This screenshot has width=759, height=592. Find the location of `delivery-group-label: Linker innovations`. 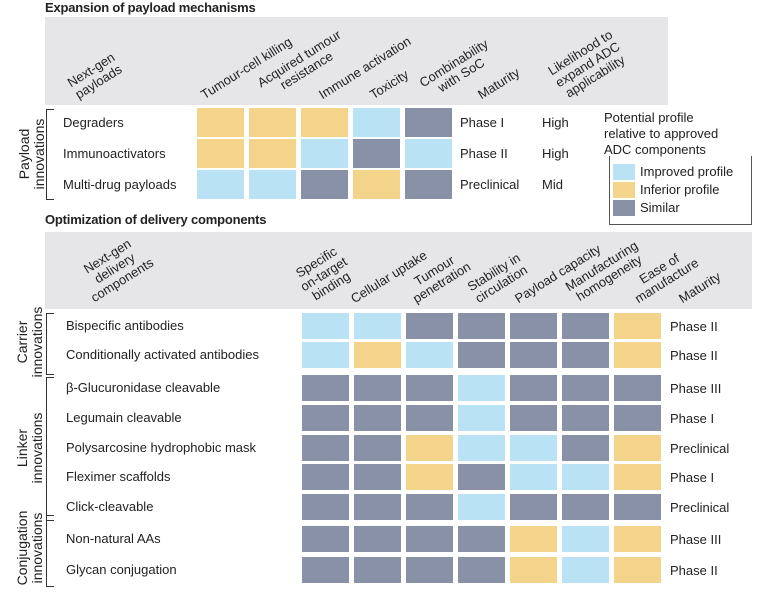

delivery-group-label: Linker innovations is located at coordinates (29, 448).